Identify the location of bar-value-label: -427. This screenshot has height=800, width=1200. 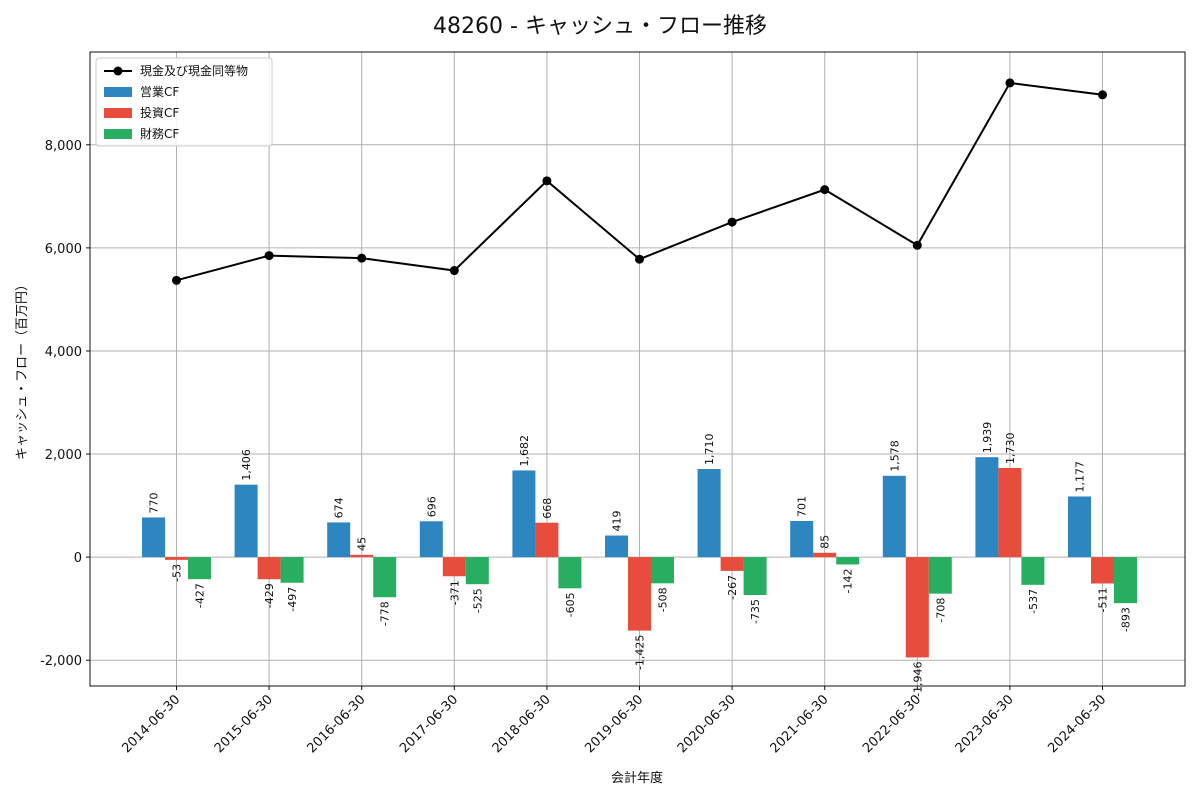
(200, 595).